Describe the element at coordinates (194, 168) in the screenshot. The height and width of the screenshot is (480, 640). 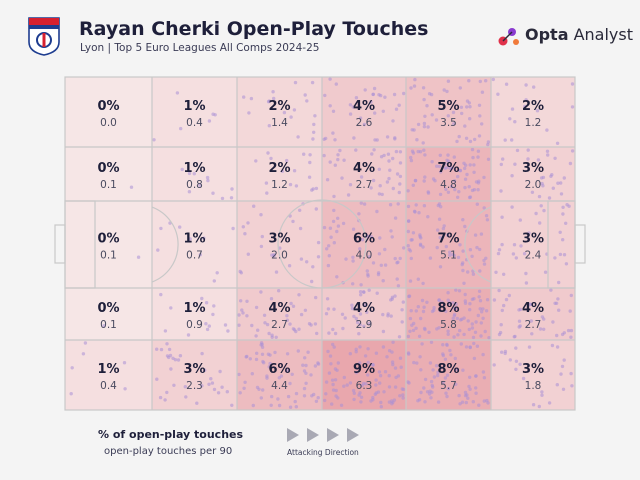
I see `cell-pct-label: 1%` at that location.